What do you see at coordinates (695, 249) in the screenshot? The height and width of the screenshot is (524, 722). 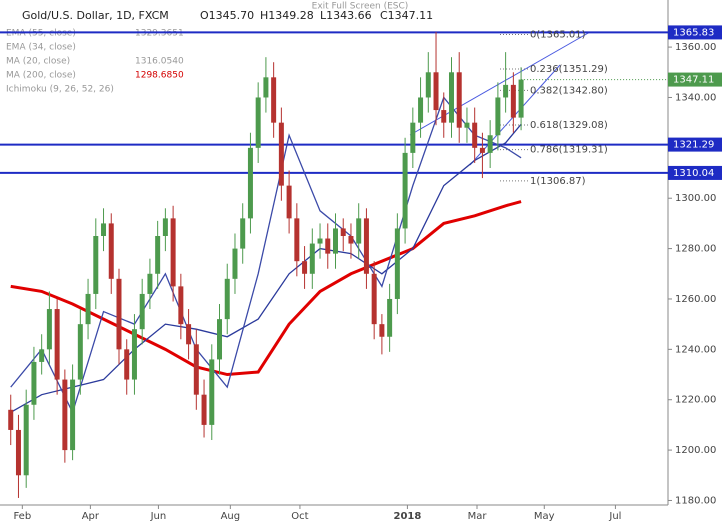 I see `y-tick-label: 1280.00` at bounding box center [695, 249].